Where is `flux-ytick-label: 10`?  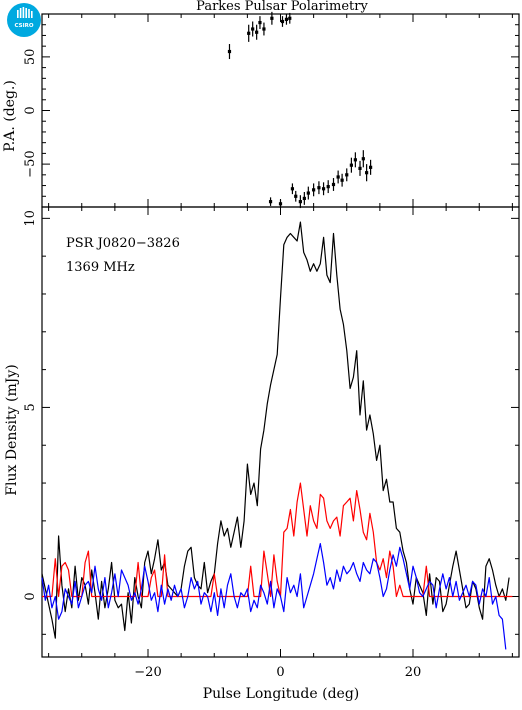
flux-ytick-label: 10 is located at coordinates (30, 218).